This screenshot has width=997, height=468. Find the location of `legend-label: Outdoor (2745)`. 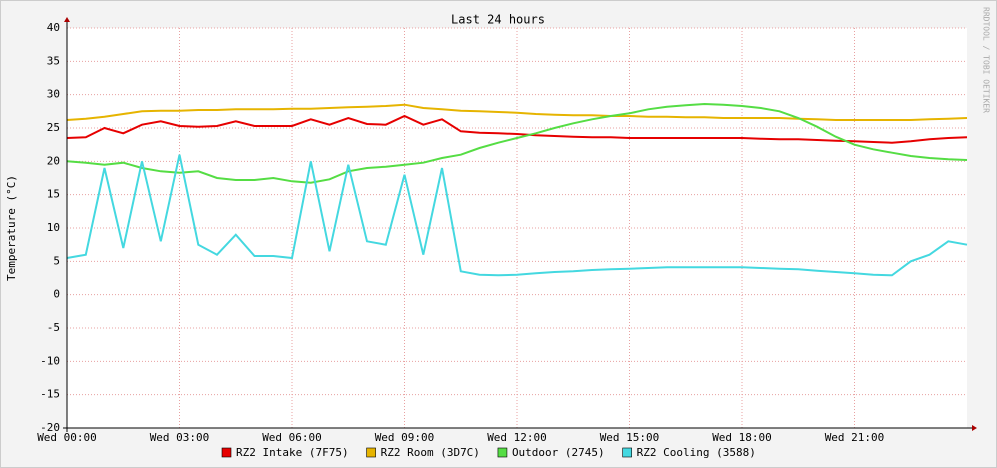

legend-label: Outdoor (2745) is located at coordinates (558, 452).